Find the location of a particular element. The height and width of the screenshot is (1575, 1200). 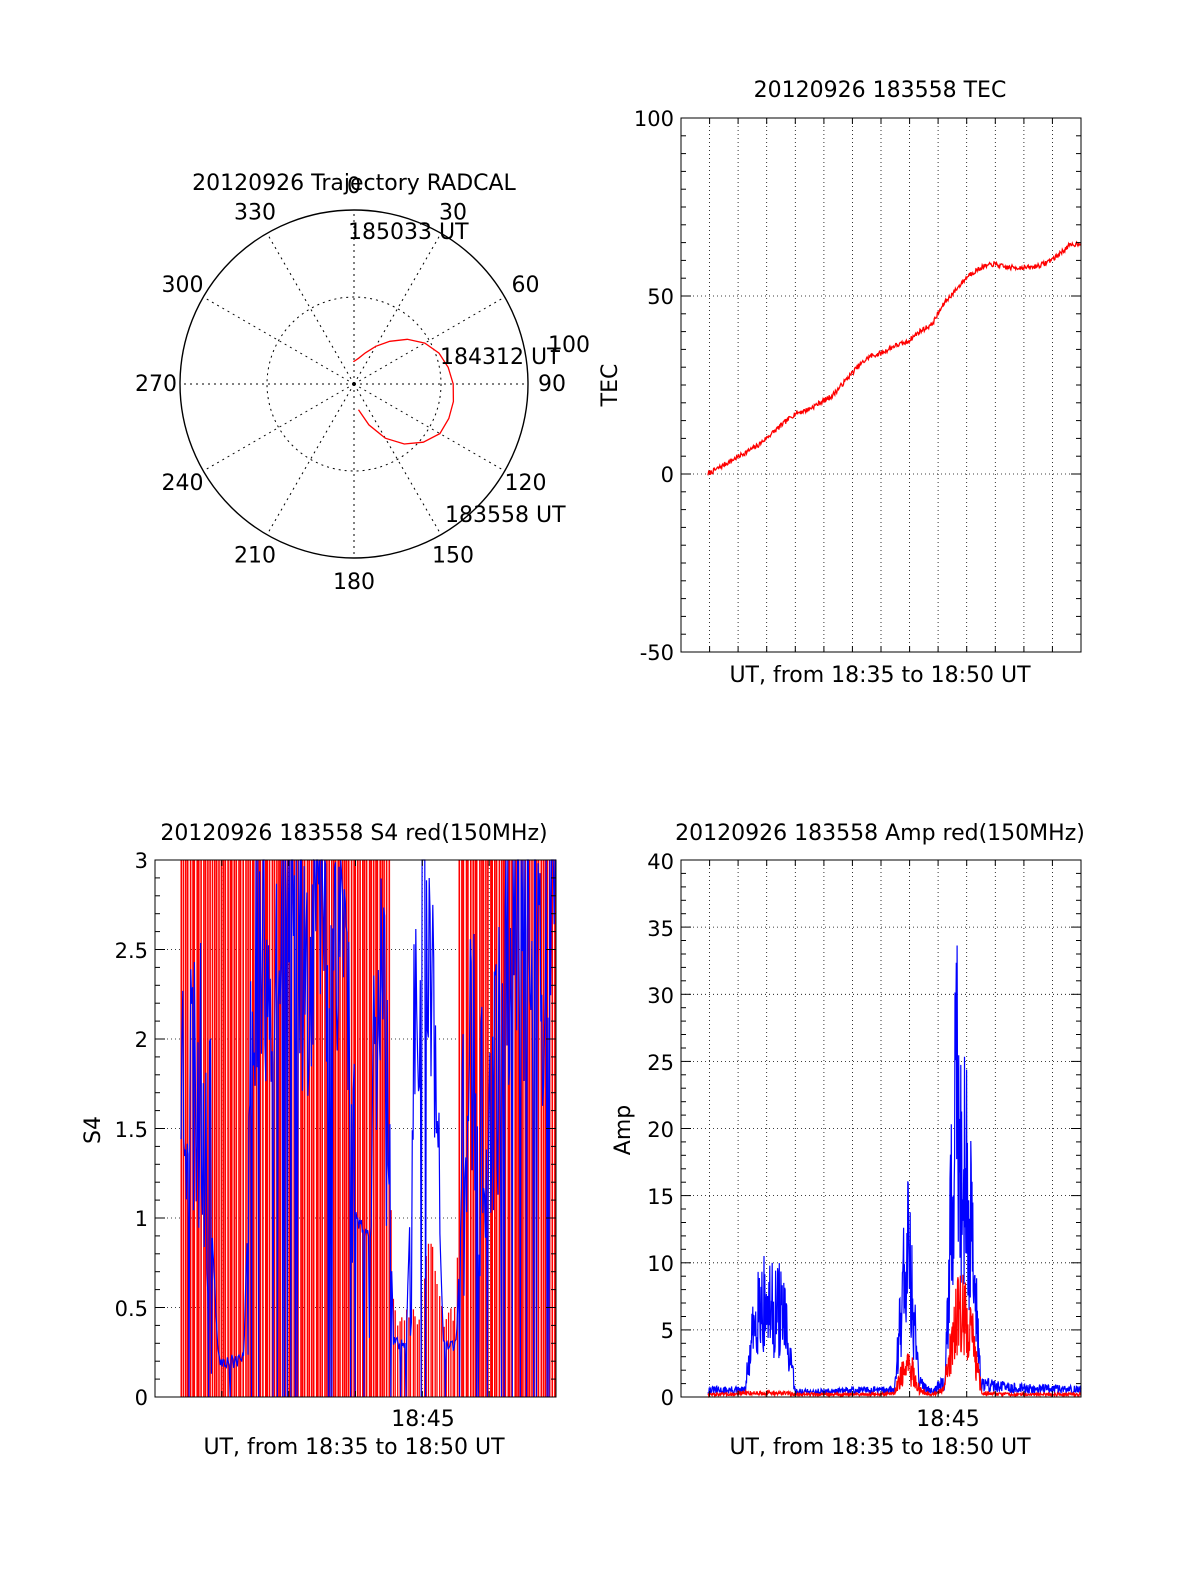

tec-ticks is located at coordinates (881, 385).